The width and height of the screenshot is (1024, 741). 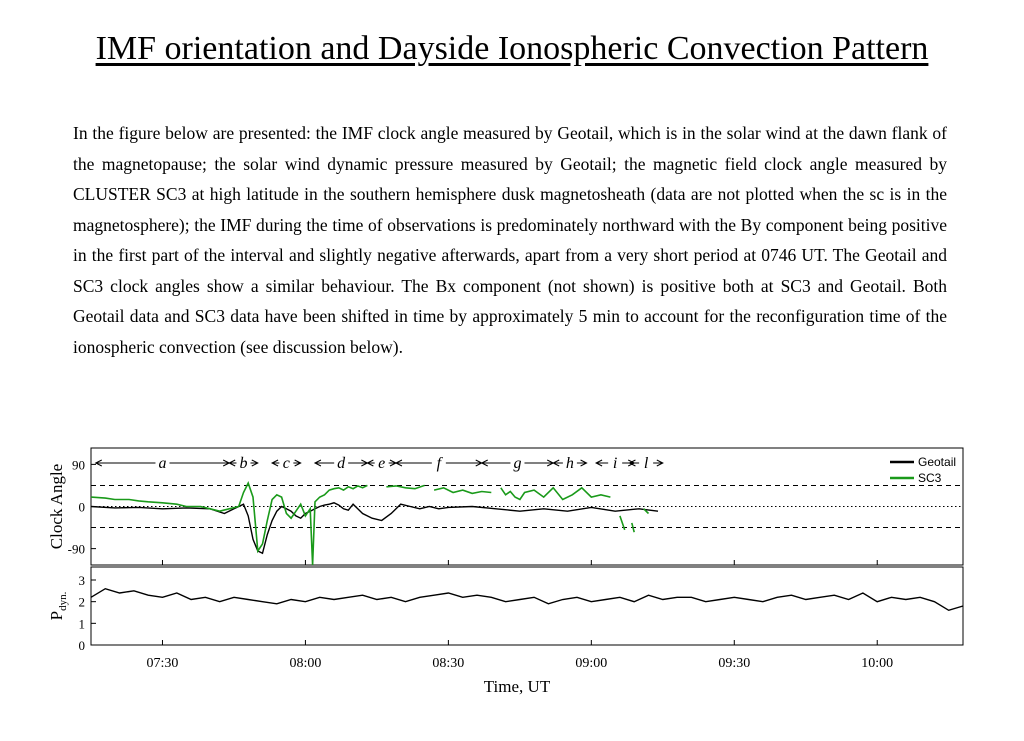 I want to click on legend-label-sc3: SC3, so click(x=930, y=478).